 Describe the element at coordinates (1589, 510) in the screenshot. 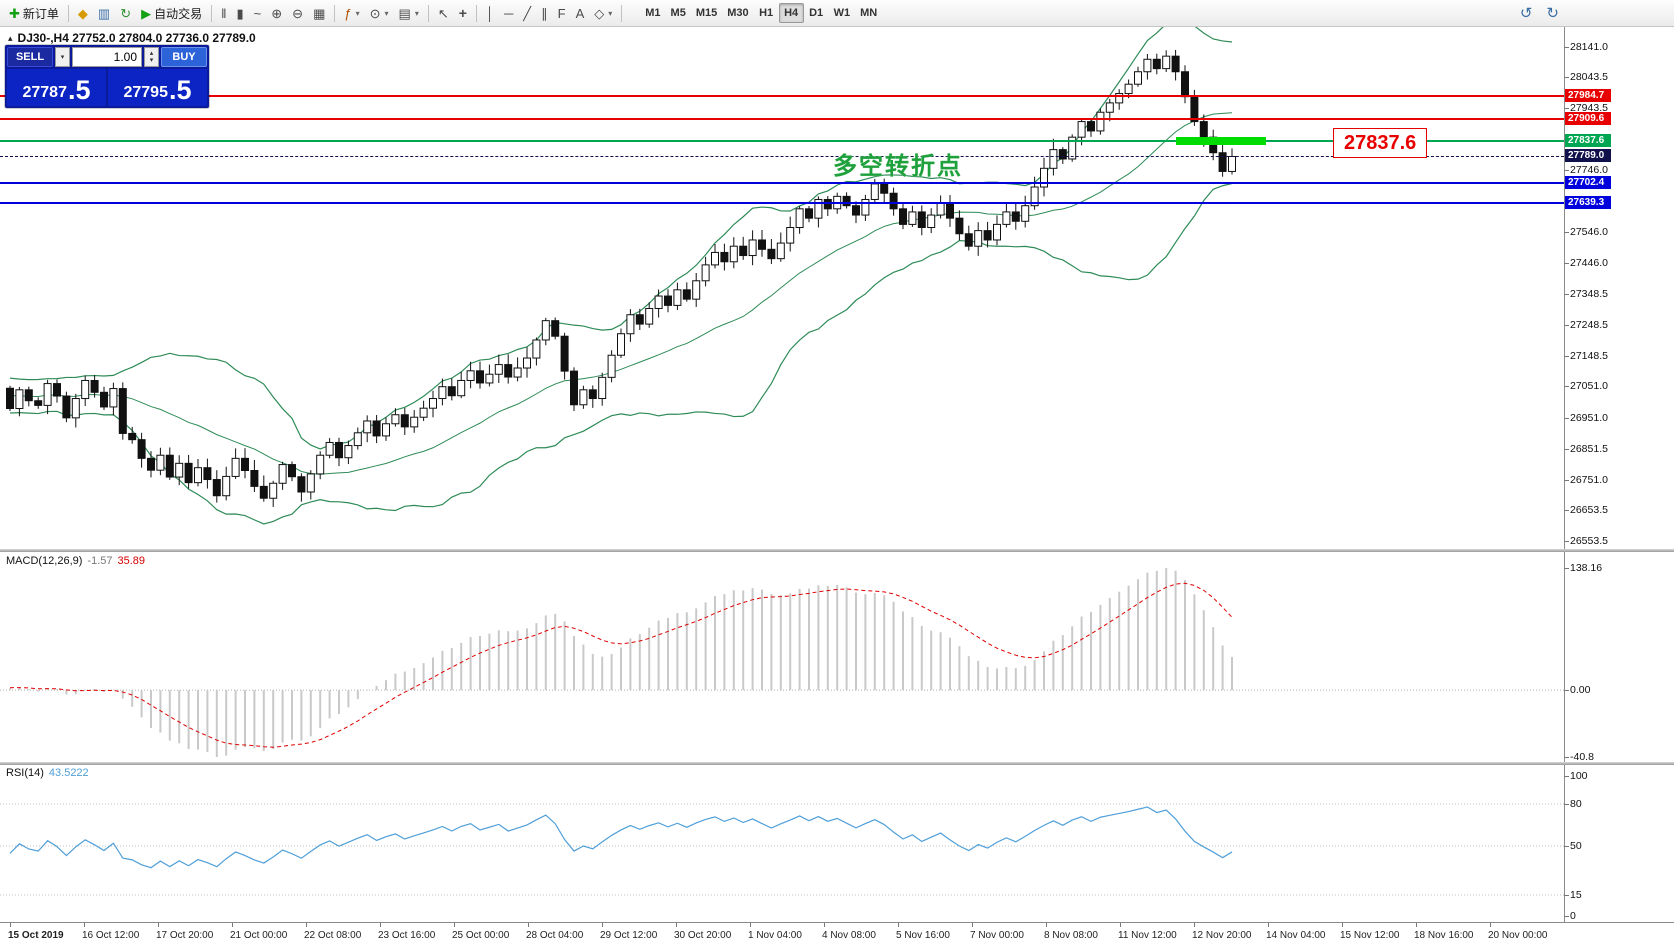

I see `axis-price-label: 26653.5` at that location.